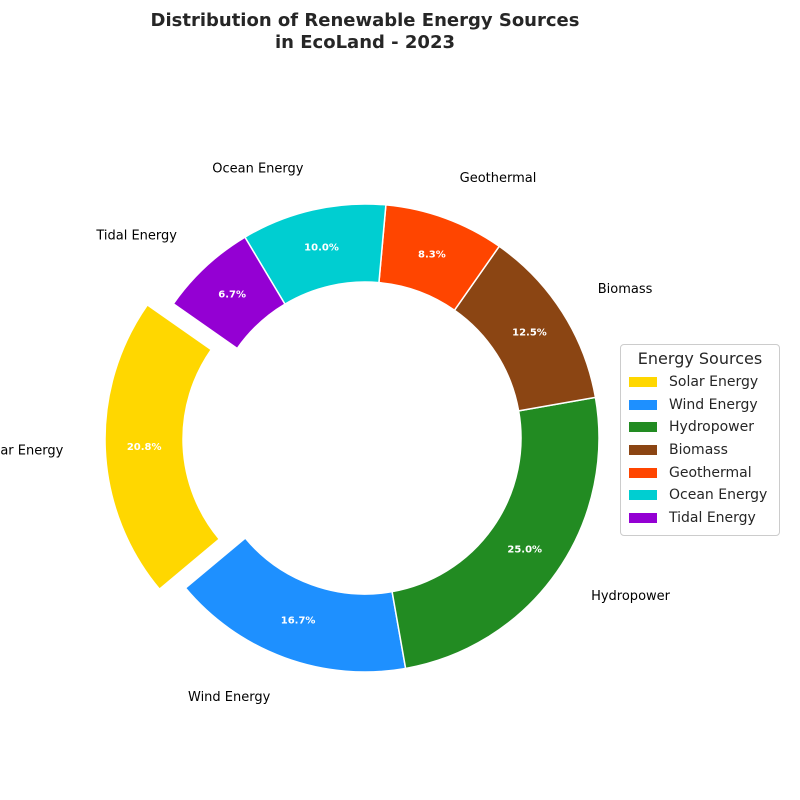 Image resolution: width=800 pixels, height=800 pixels. I want to click on legend-label: Ocean Energy, so click(718, 495).